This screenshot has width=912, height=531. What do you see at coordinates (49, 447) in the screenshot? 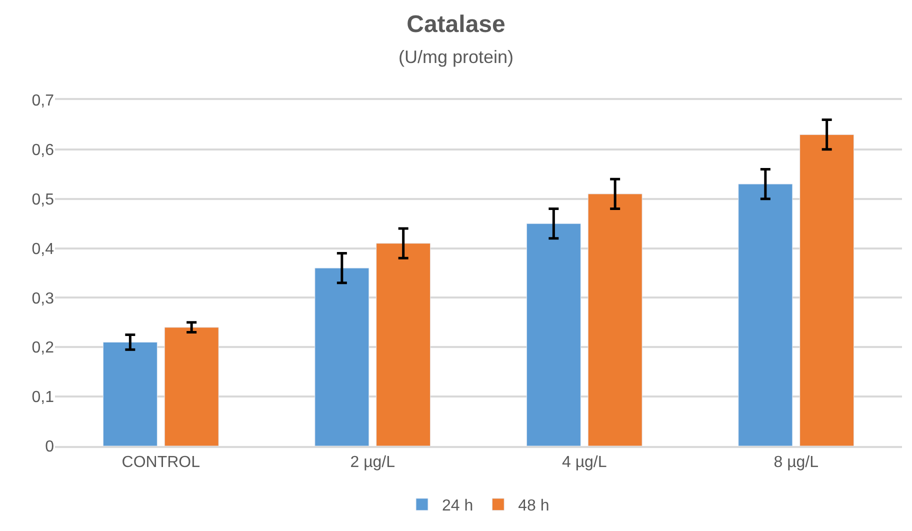
I see `y-tick-label: 0` at bounding box center [49, 447].